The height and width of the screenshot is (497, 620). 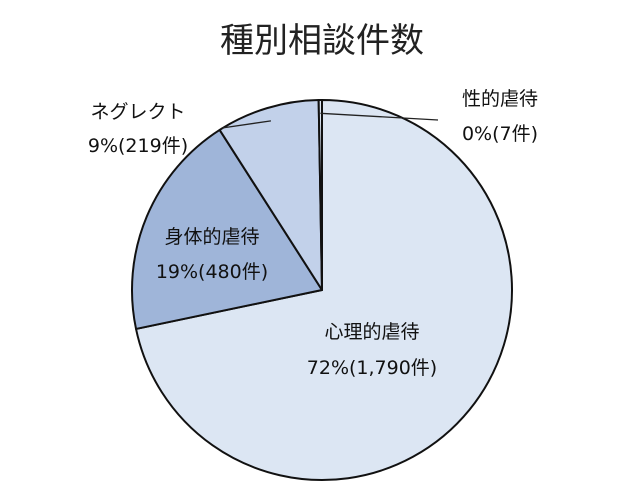 What do you see at coordinates (211, 237) in the screenshot?
I see `slice-label-name-physical: 身体的虐待` at bounding box center [211, 237].